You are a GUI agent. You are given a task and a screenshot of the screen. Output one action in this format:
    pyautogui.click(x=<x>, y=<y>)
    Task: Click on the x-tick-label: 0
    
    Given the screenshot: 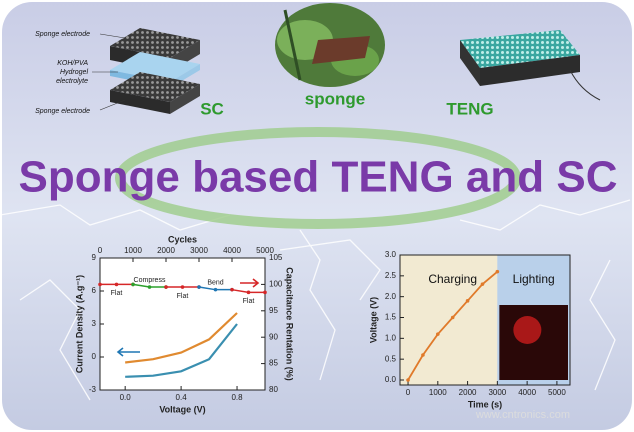 What is the action you would take?
    pyautogui.click(x=408, y=392)
    